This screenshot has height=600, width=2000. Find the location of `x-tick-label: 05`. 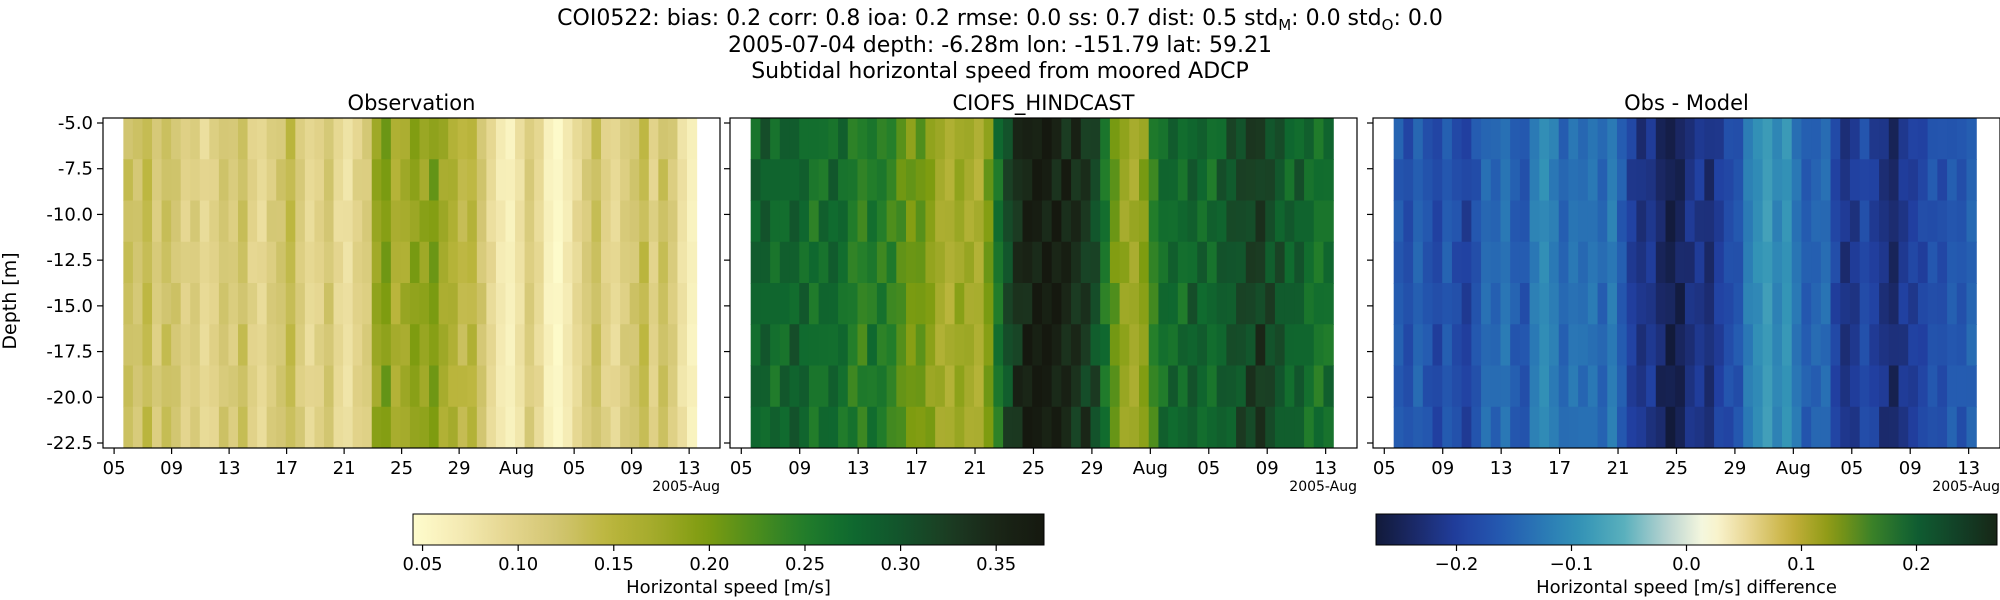

x-tick-label: 05 is located at coordinates (574, 468).